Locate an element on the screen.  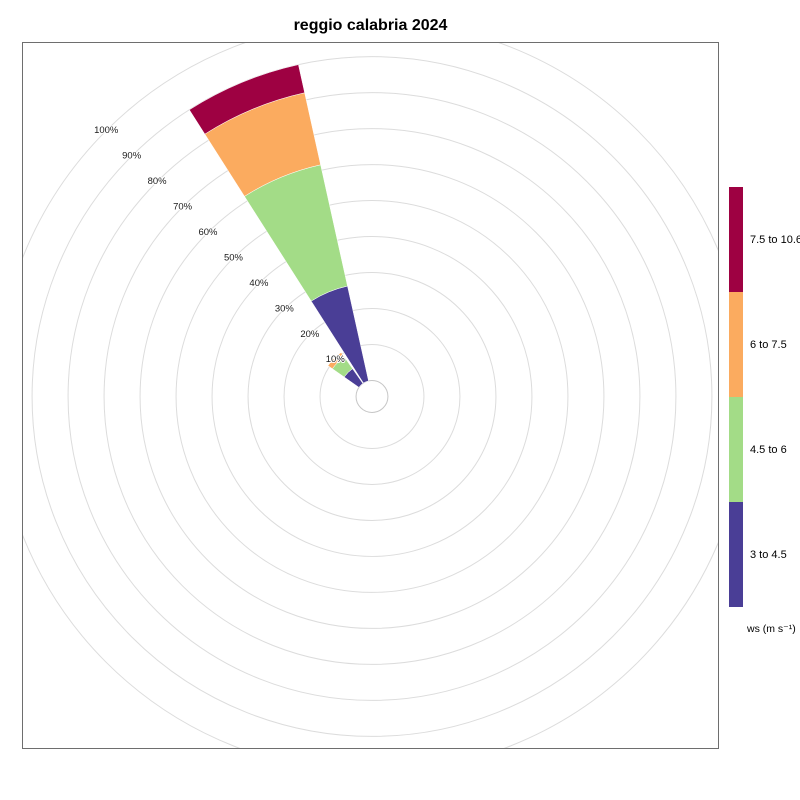
center-circle is located at coordinates (372, 396).